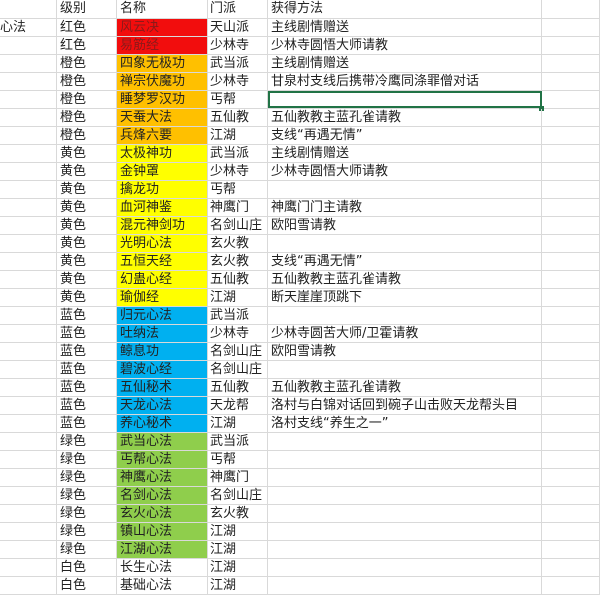 Image resolution: width=600 pixels, height=595 pixels. What do you see at coordinates (162, 117) in the screenshot?
I see `name-cell: 天蚕大法` at bounding box center [162, 117].